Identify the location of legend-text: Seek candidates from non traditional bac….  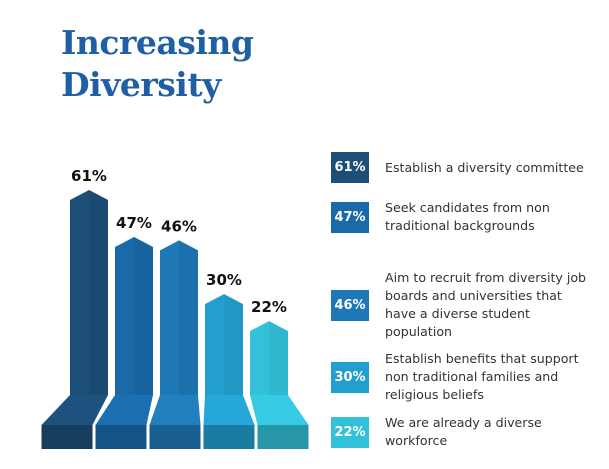
(467, 216).